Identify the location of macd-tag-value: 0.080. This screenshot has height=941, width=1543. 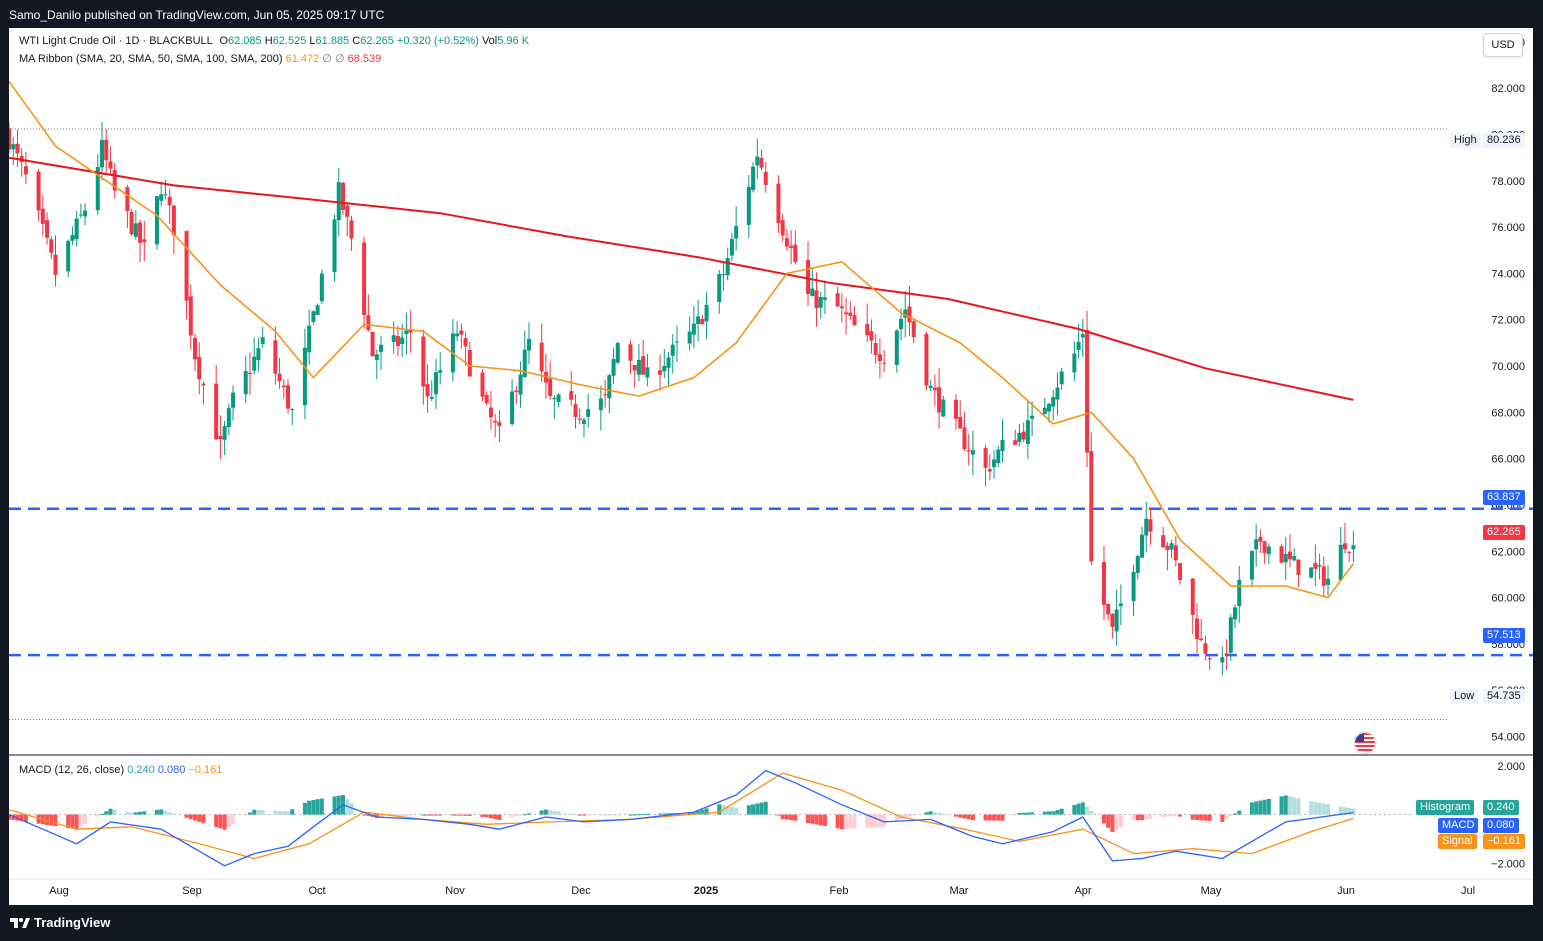
(1501, 825).